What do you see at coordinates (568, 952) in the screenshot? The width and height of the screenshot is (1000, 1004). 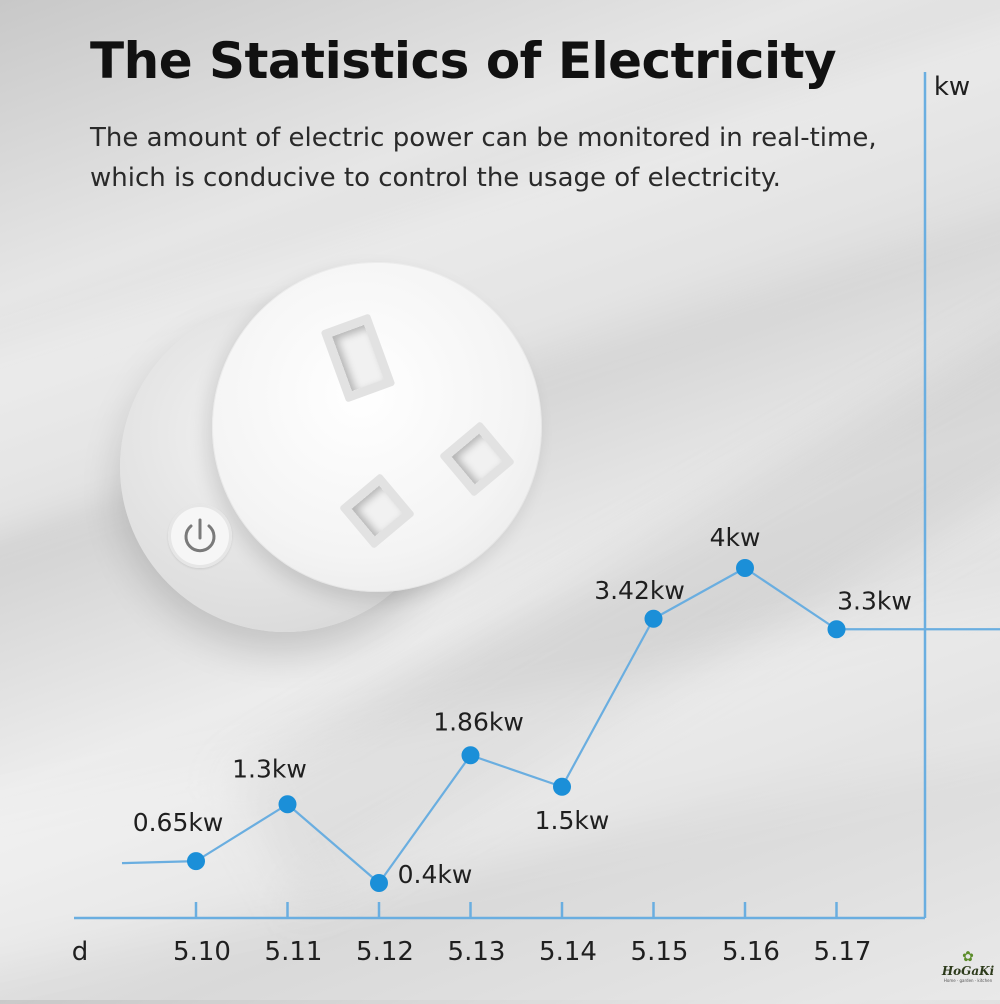 I see `x-tick-label: 5.14` at bounding box center [568, 952].